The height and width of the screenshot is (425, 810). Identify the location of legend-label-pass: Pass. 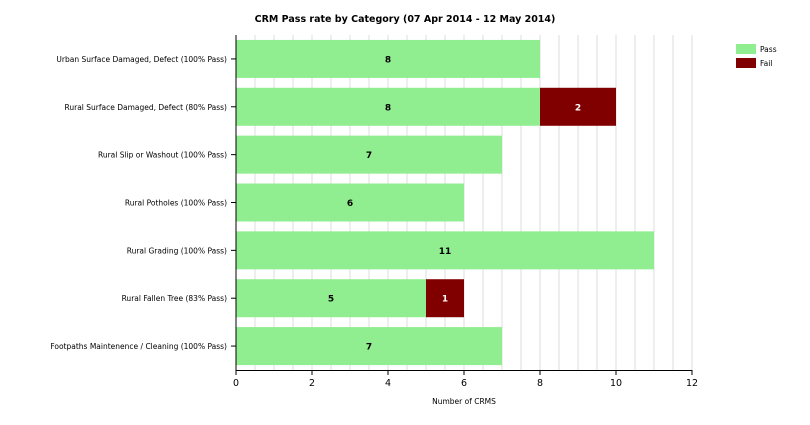
(768, 49).